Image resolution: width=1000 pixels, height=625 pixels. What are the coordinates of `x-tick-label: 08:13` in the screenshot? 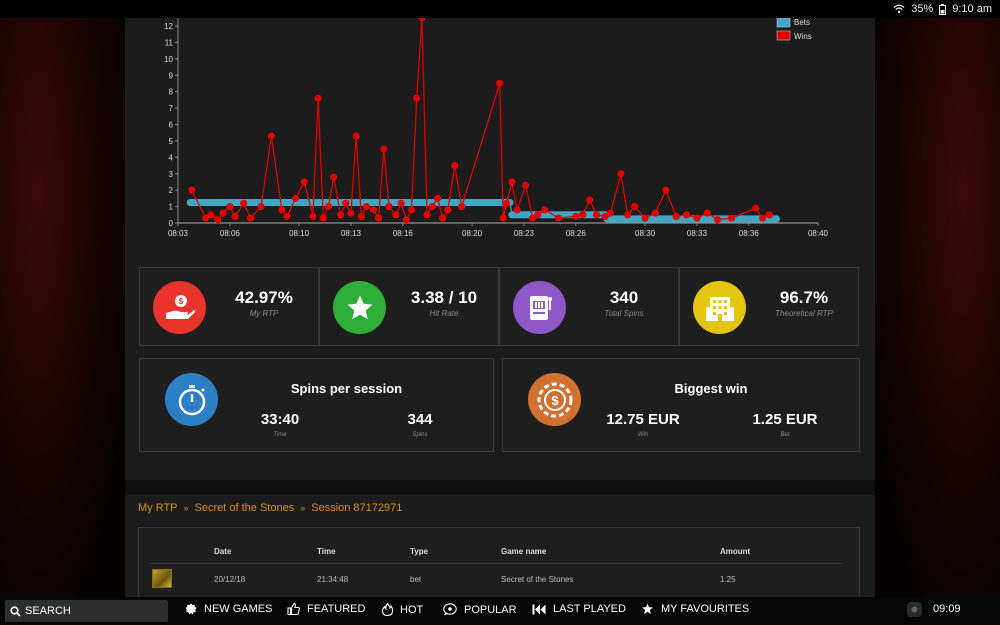 It's located at (351, 233).